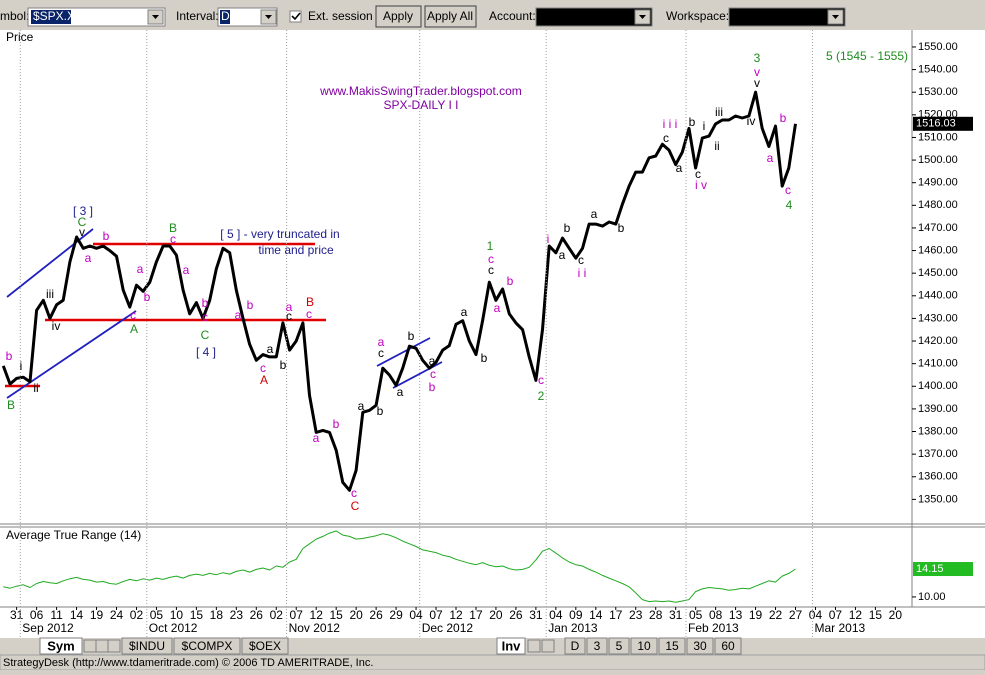 This screenshot has height=675, width=985. Describe the element at coordinates (636, 615) in the screenshot. I see `x-tick-label: 23` at that location.